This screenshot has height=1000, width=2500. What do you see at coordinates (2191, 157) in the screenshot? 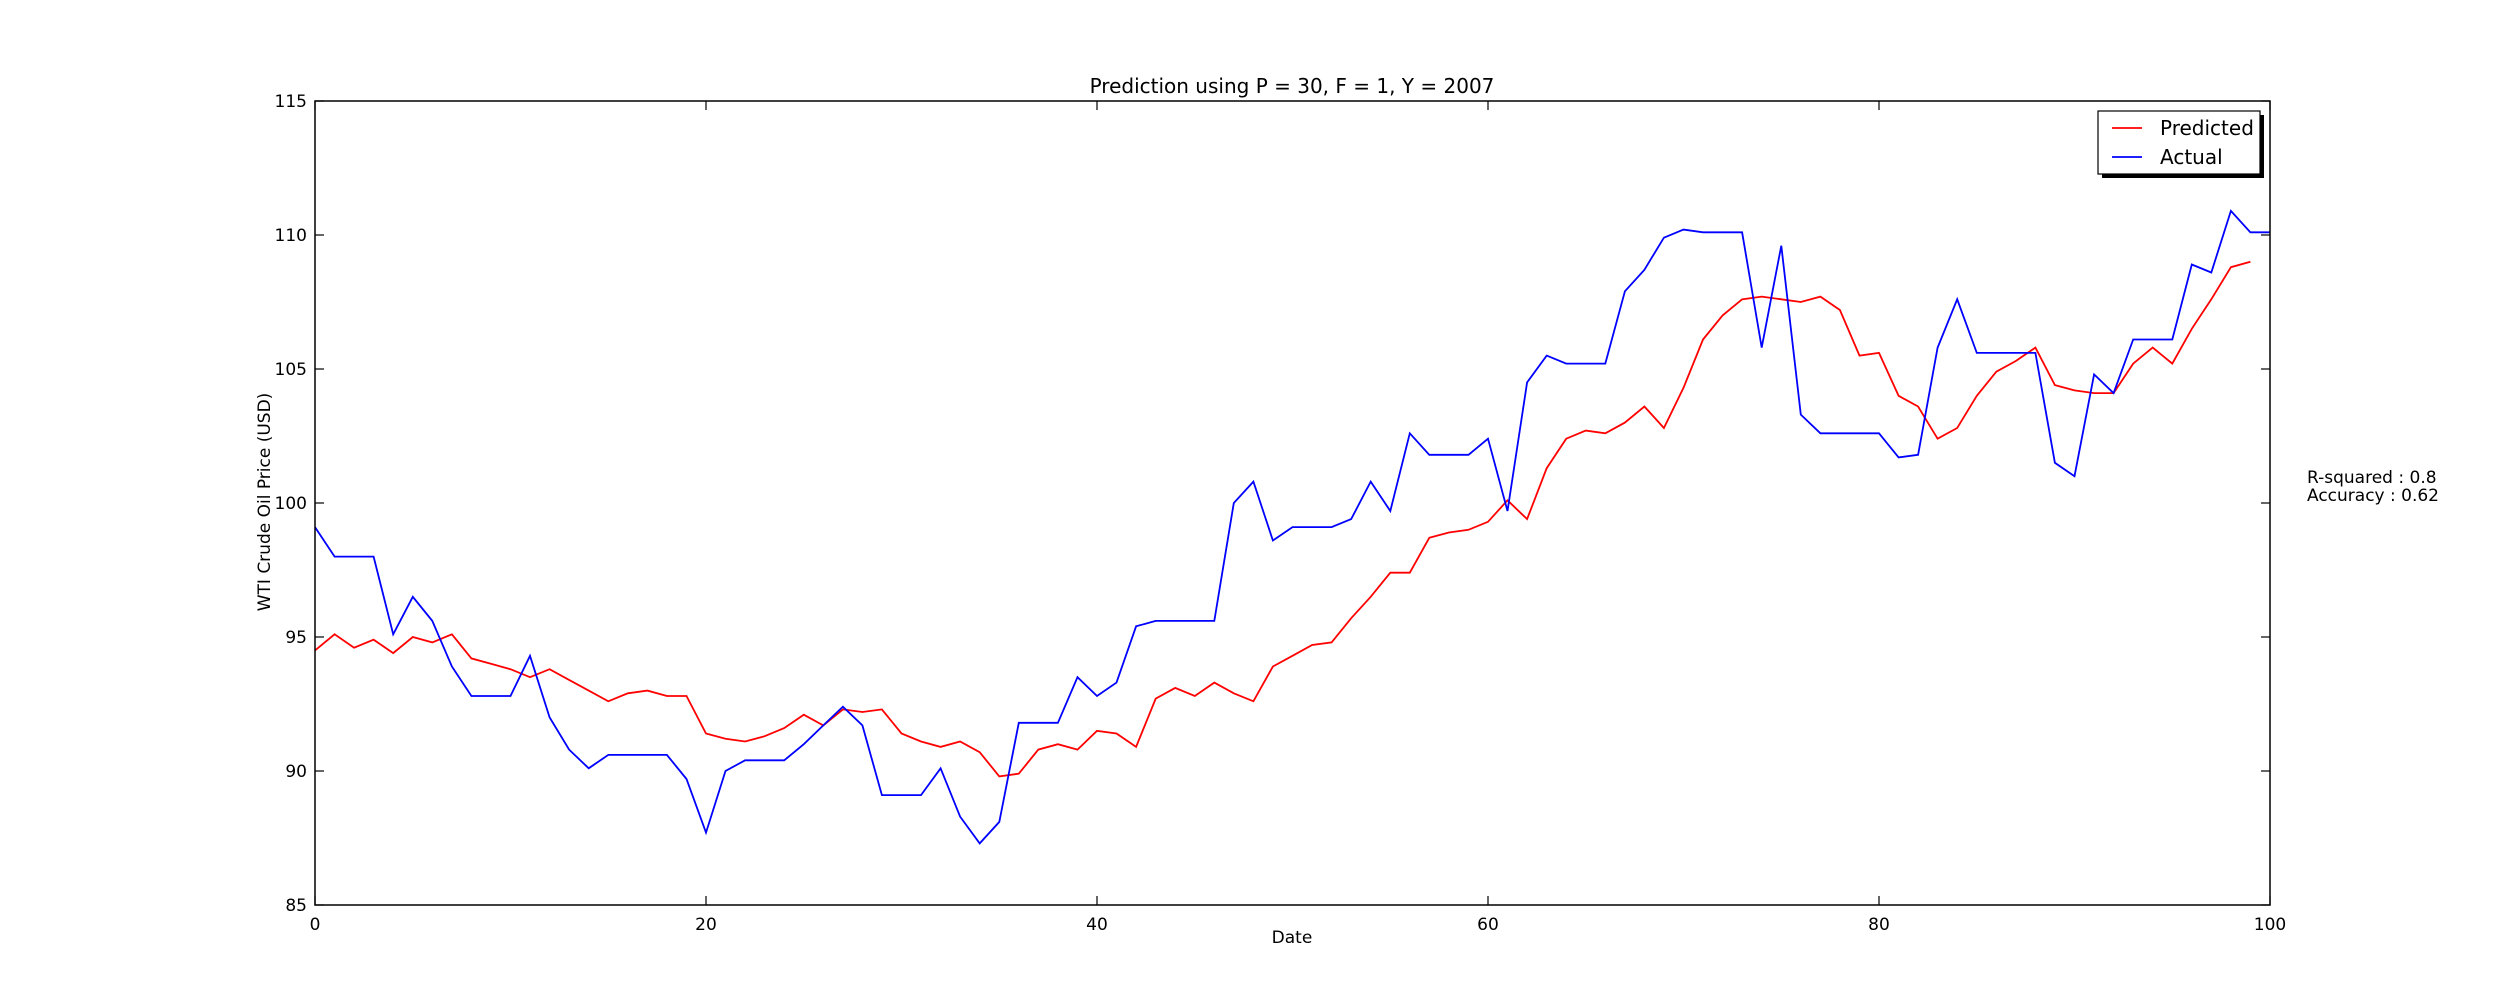
I see `legend-label-actual: Actual` at bounding box center [2191, 157].